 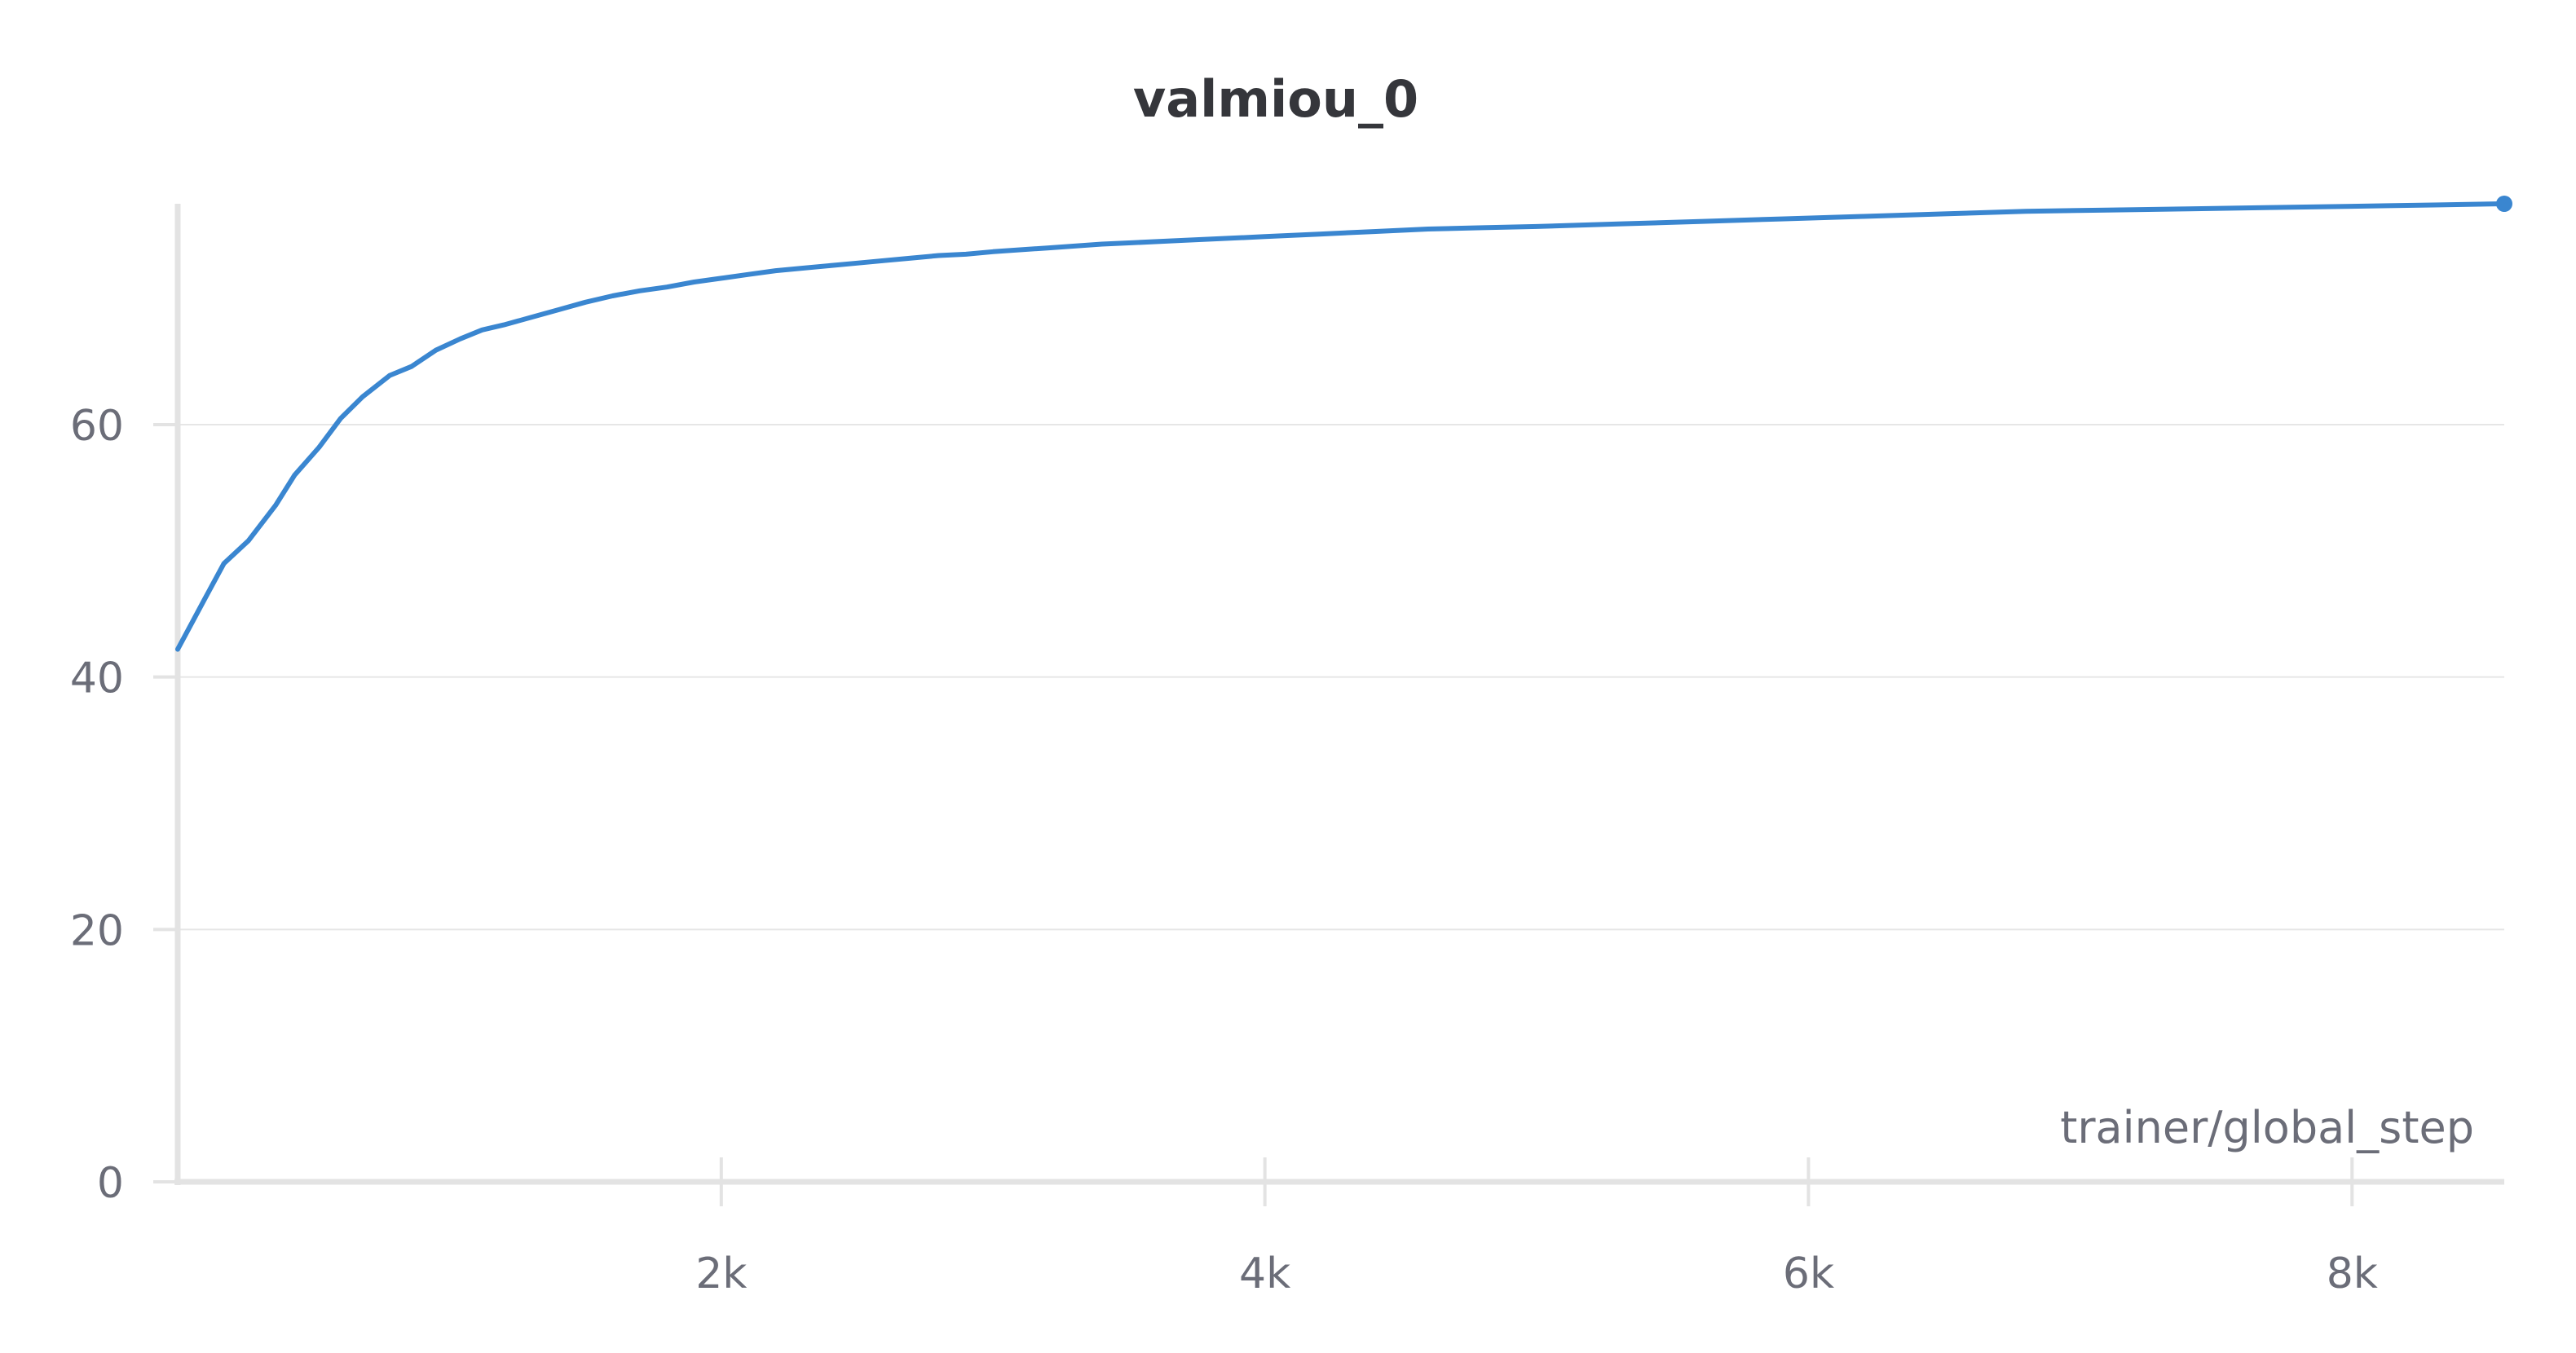 What do you see at coordinates (110, 1183) in the screenshot?
I see `y-tick-label: 0` at bounding box center [110, 1183].